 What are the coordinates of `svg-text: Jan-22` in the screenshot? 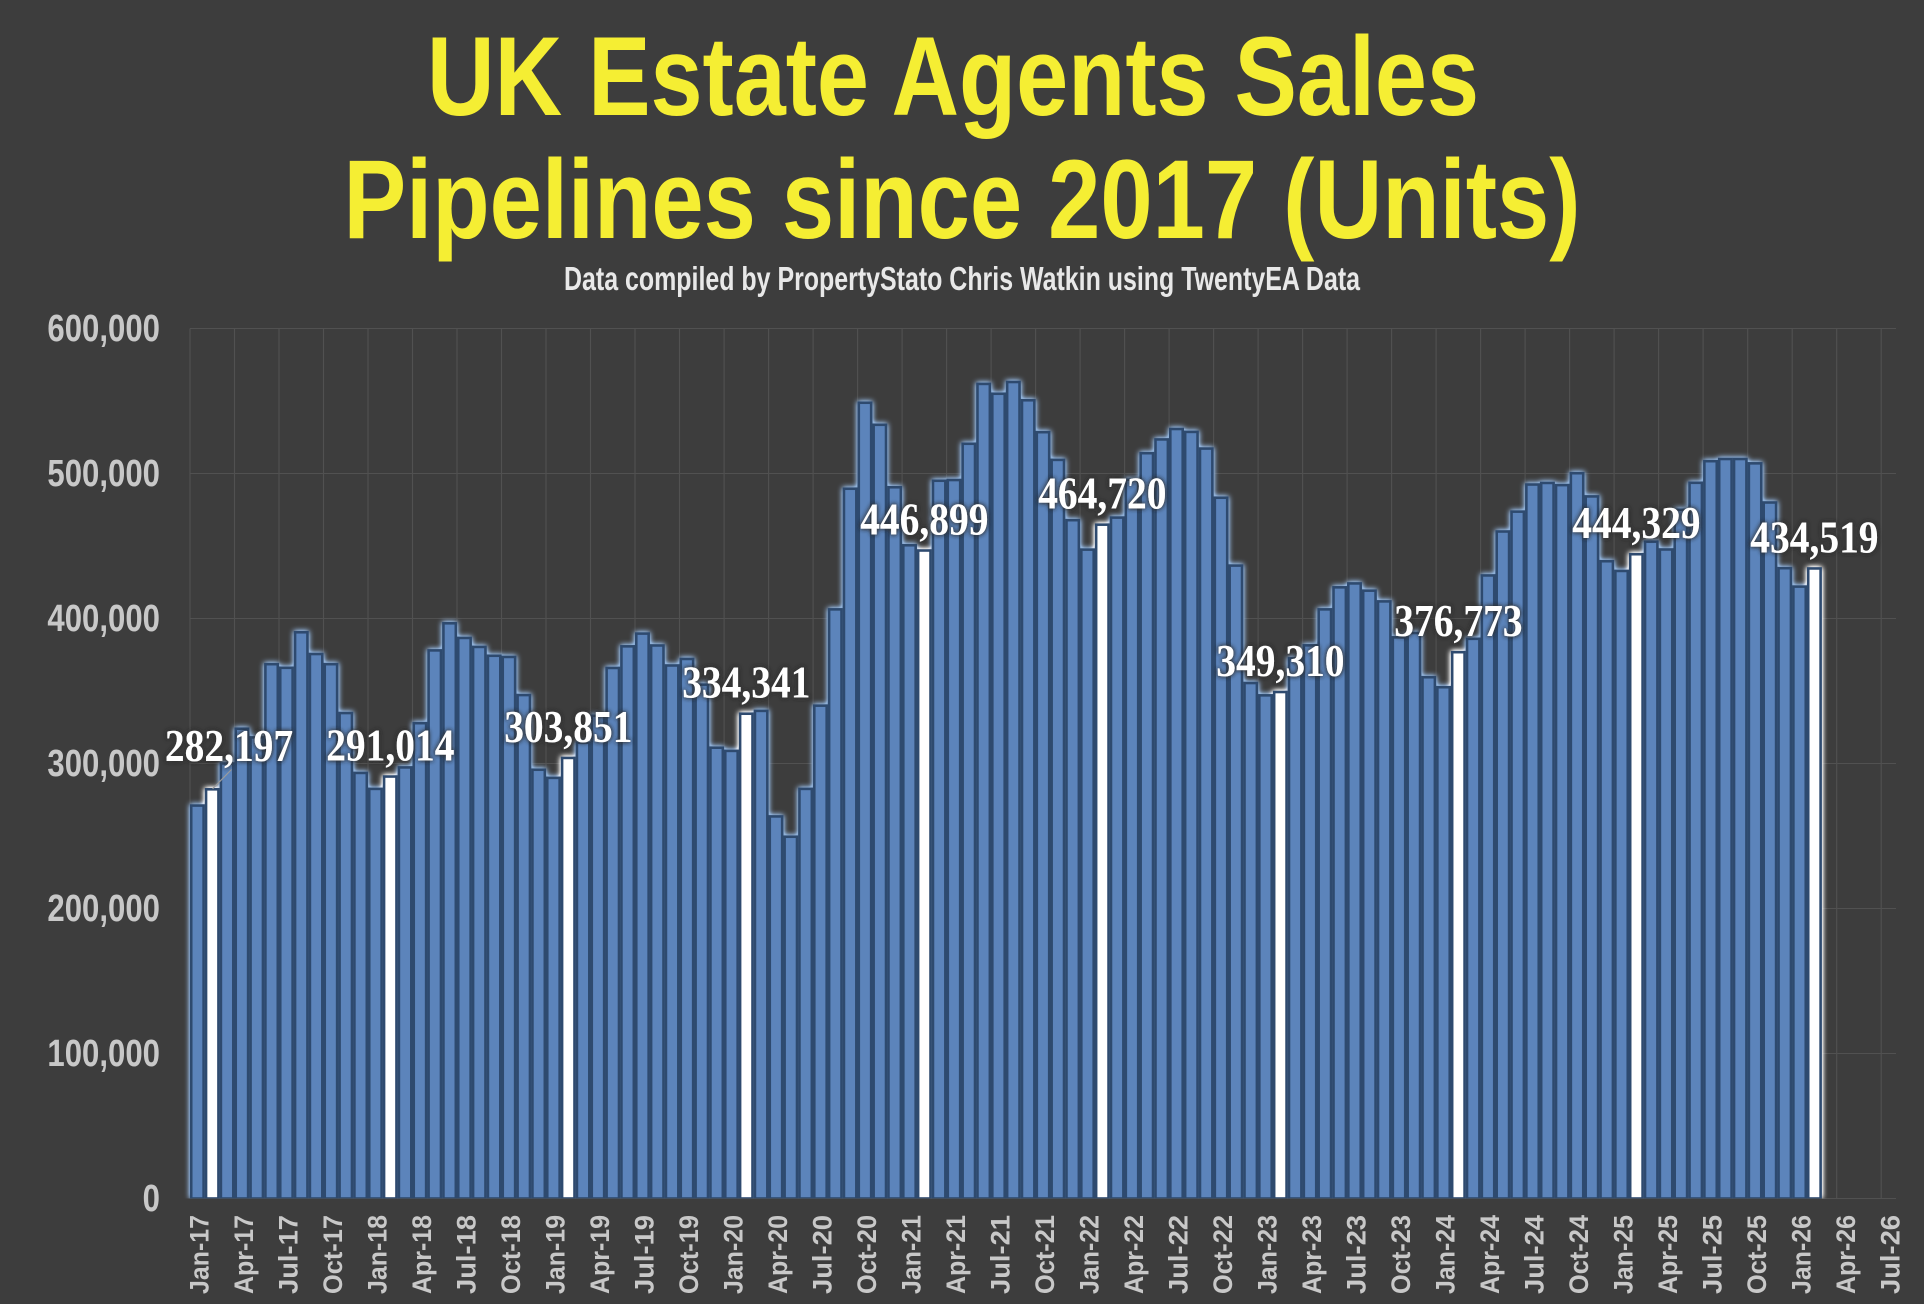 It's located at (1090, 1254).